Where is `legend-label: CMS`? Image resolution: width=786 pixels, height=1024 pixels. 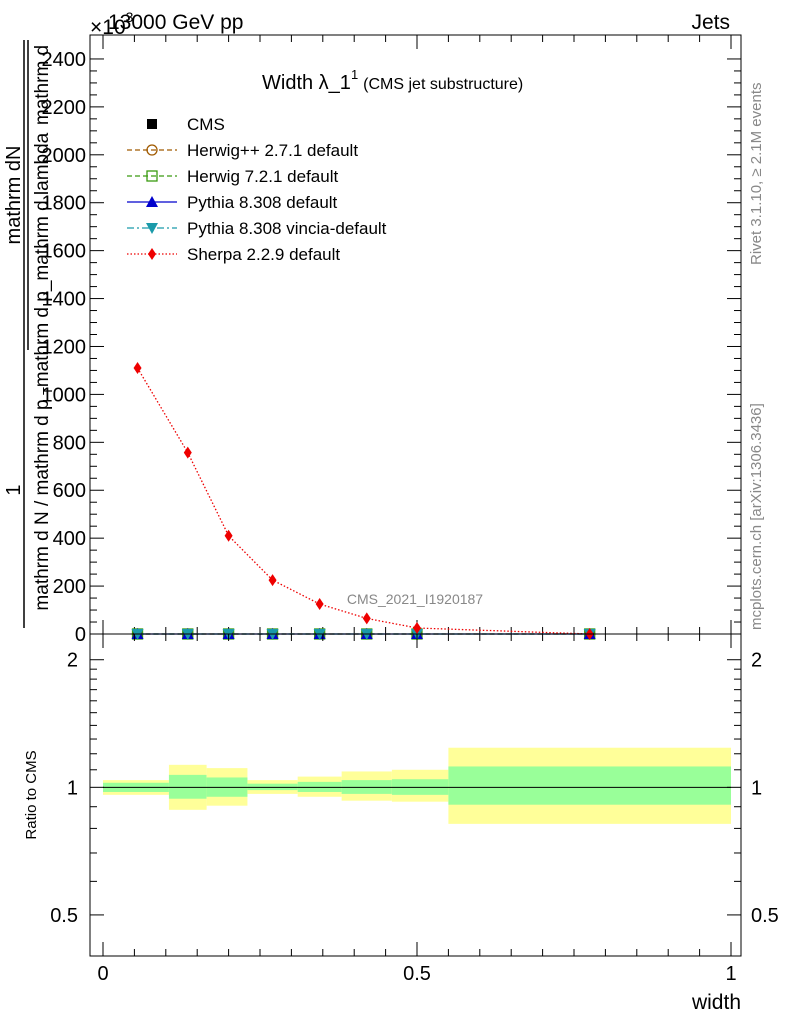
legend-label: CMS is located at coordinates (206, 124).